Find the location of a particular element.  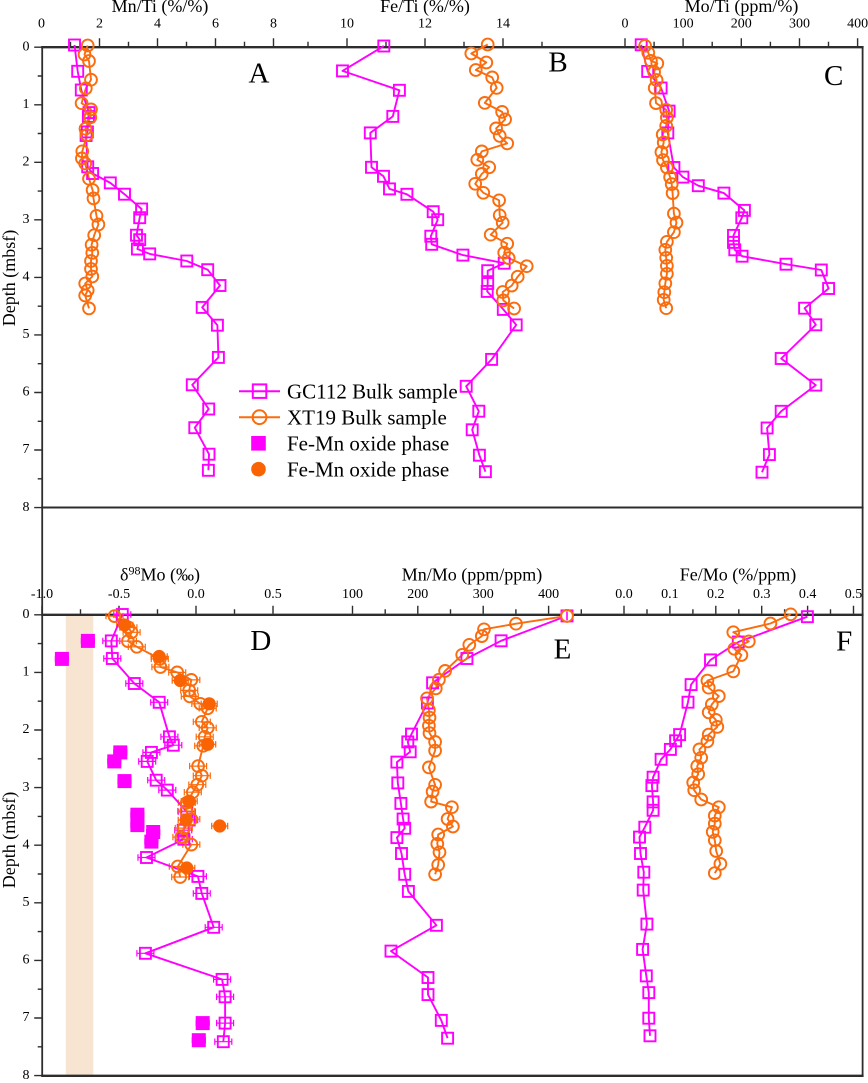

svg-text: 10 is located at coordinates (347, 24).